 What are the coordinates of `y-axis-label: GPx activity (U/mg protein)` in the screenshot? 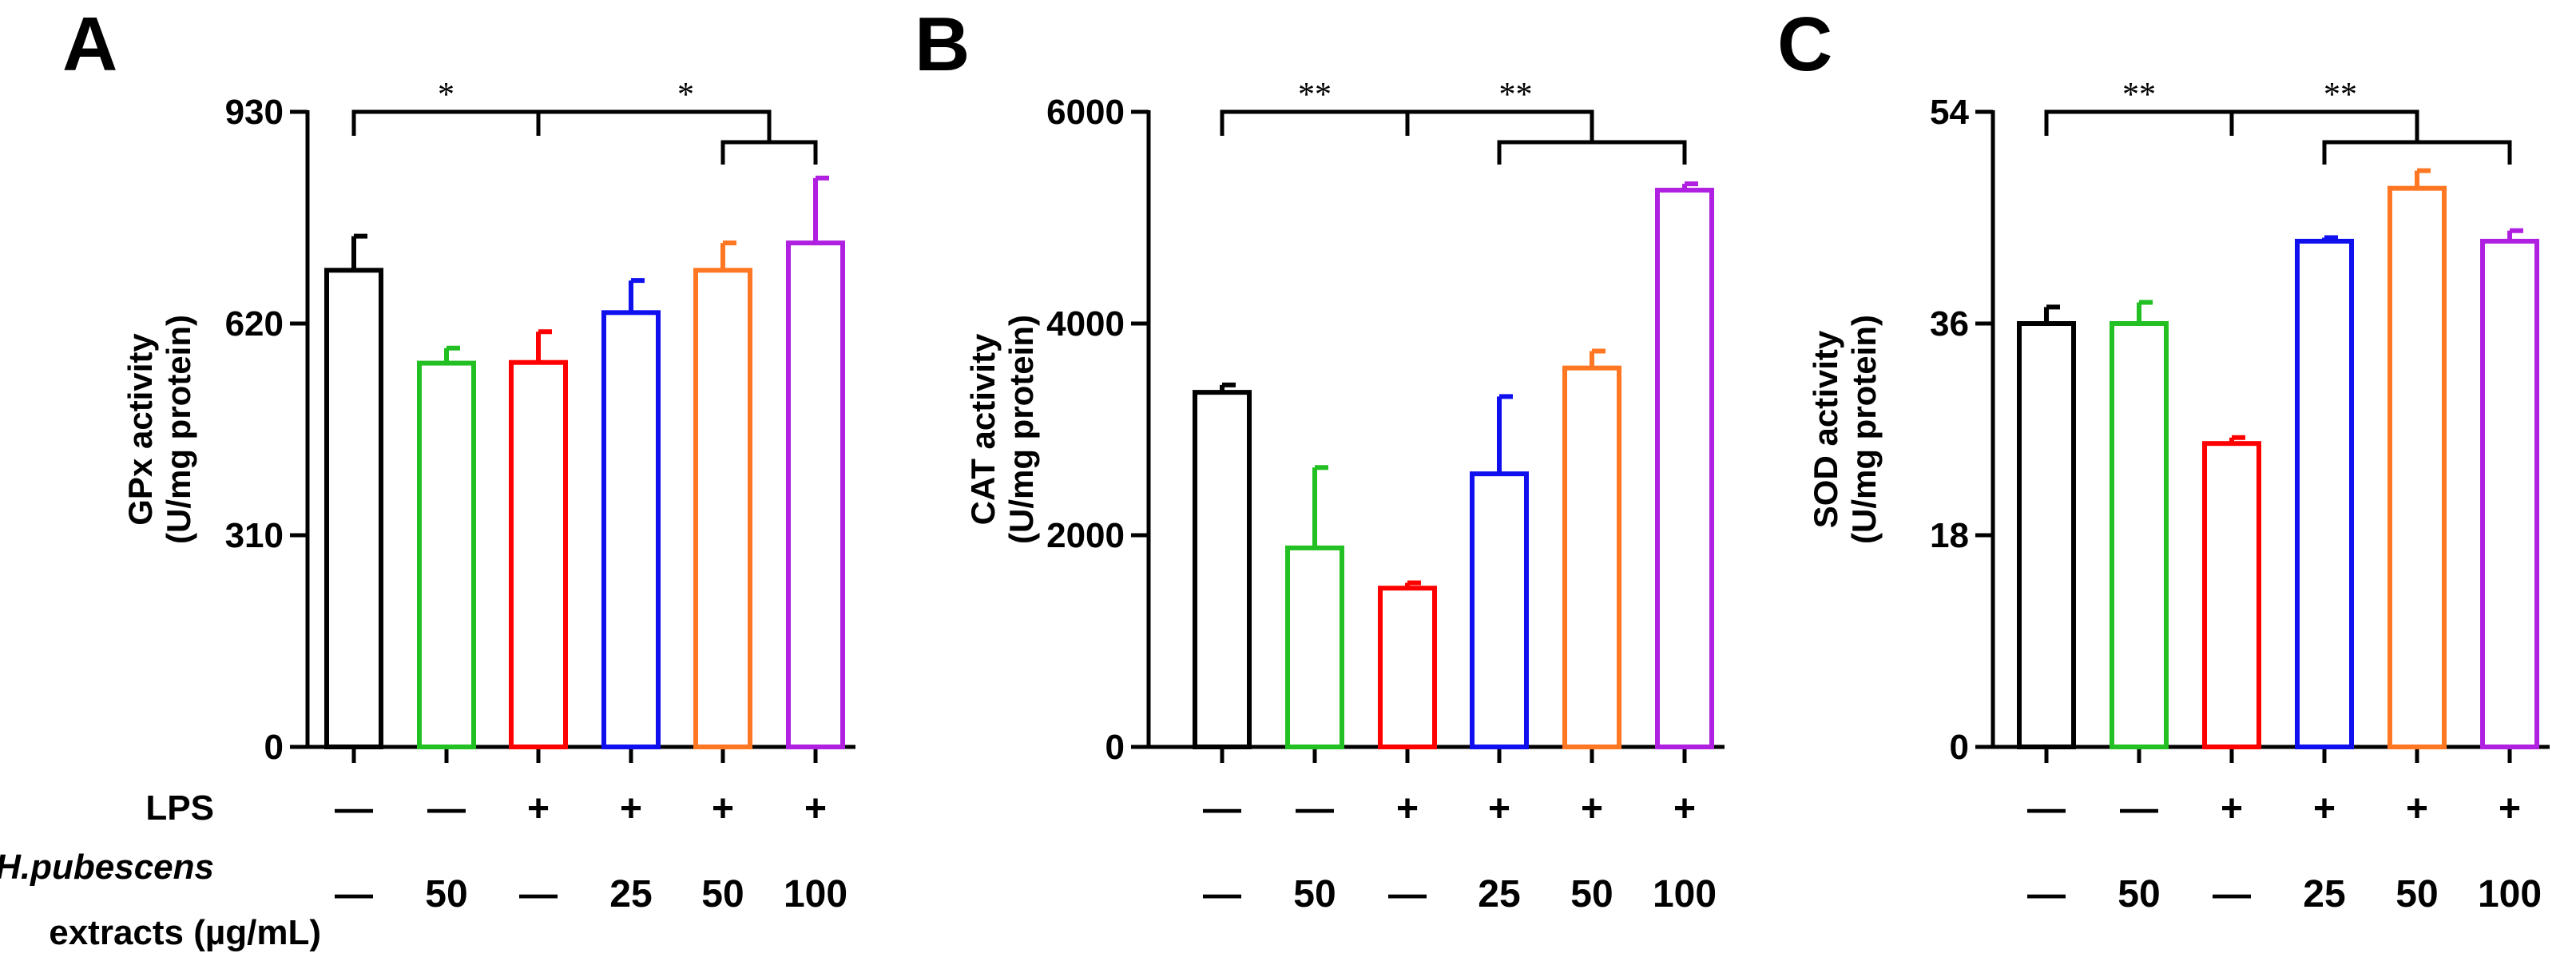 It's located at (159, 429).